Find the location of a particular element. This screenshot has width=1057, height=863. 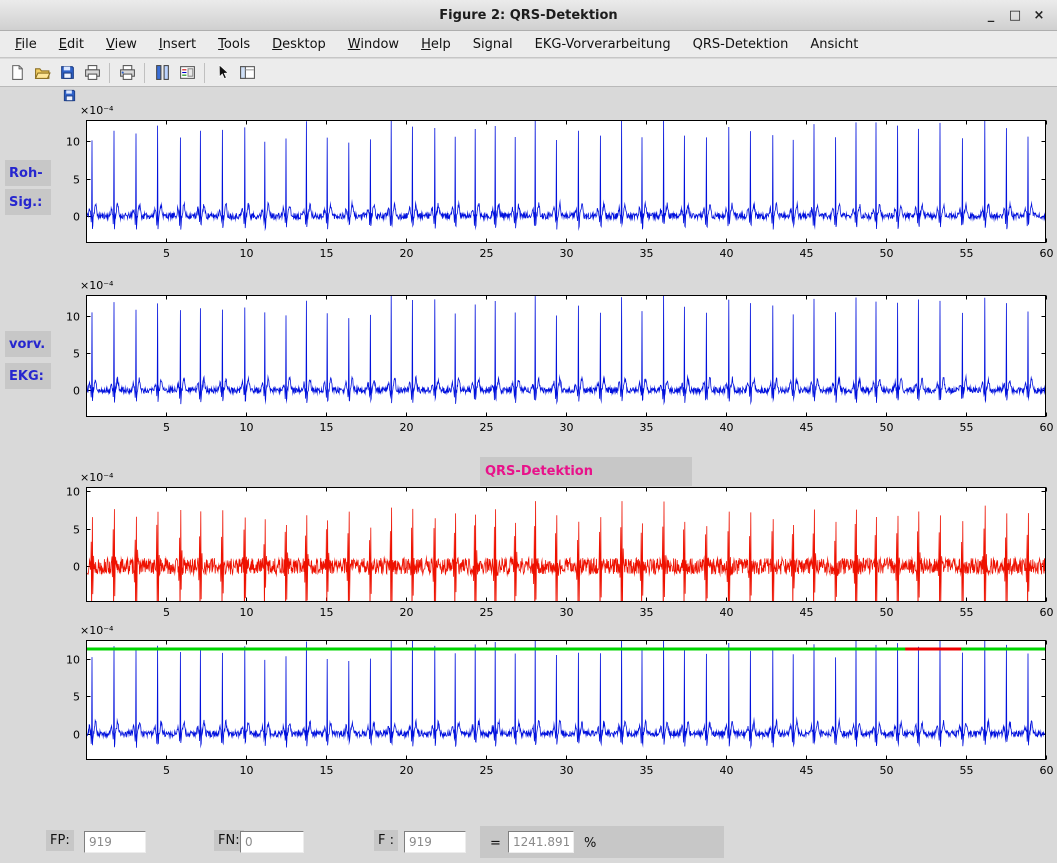

print-preview-icon is located at coordinates (127, 73).